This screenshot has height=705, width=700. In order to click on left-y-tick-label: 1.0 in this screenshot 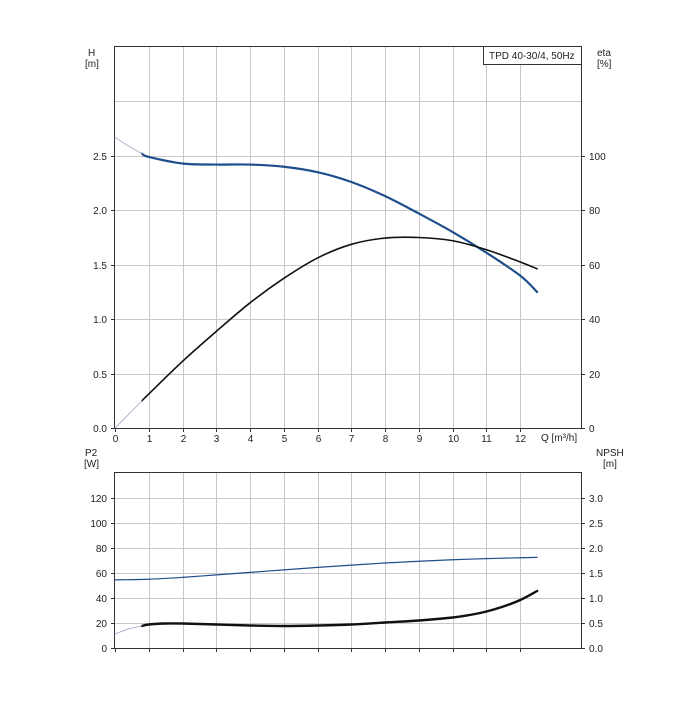, I will do `click(100, 320)`.